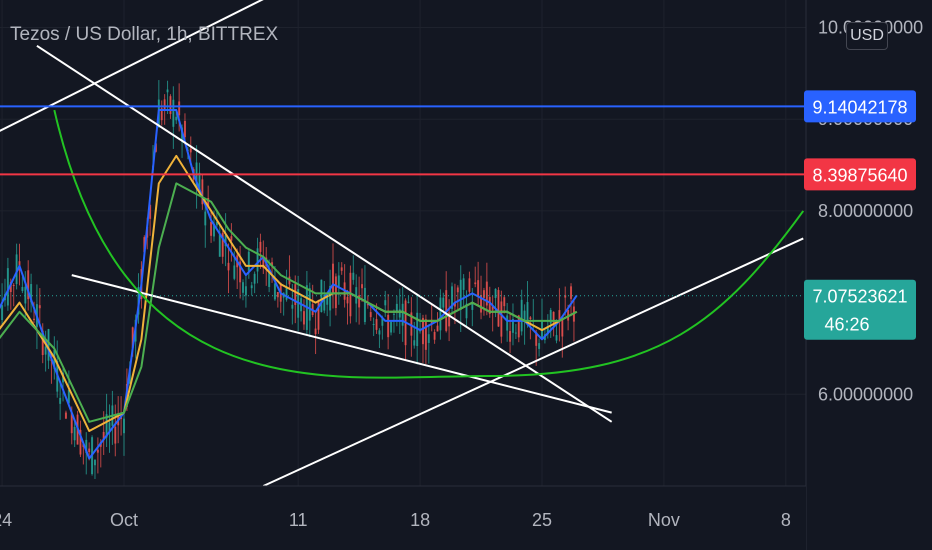 This screenshot has width=932, height=550. Describe the element at coordinates (867, 36) in the screenshot. I see `currency-button: USD` at that location.